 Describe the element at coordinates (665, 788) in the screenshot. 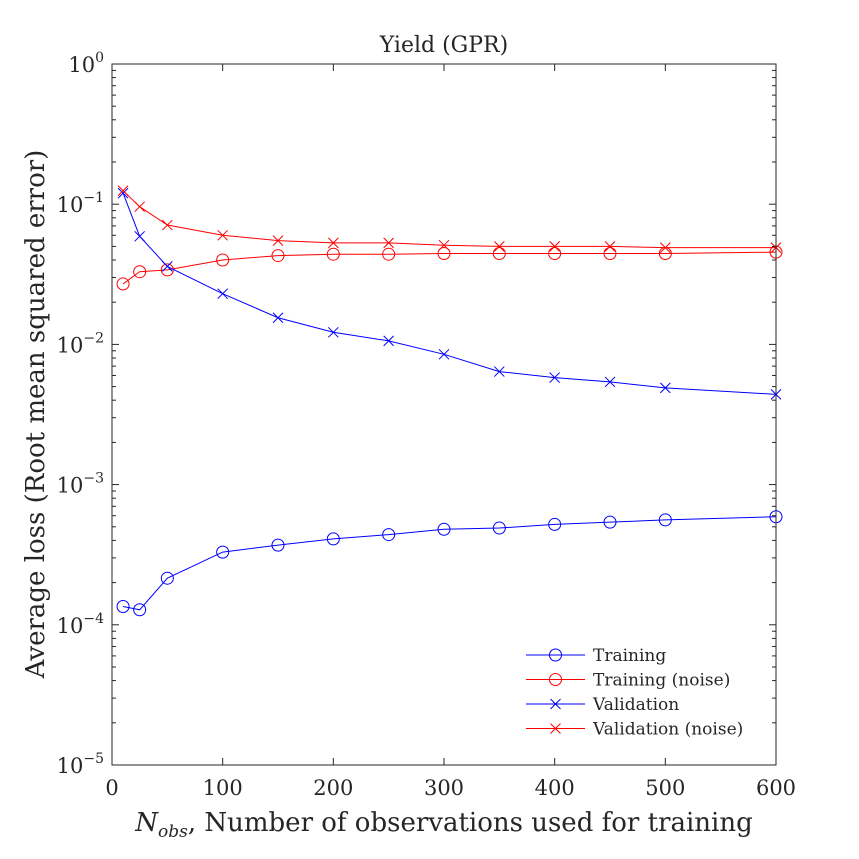

I see `x-tick-label: 500` at that location.